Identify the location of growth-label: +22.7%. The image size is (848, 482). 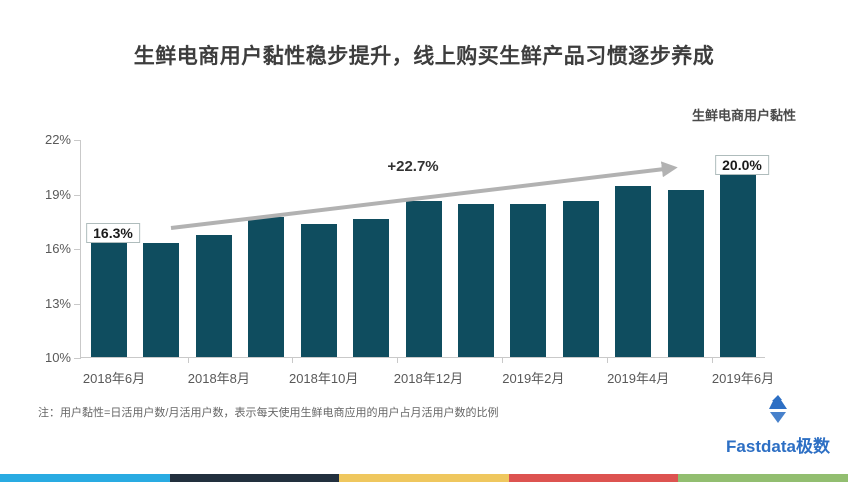
(413, 166).